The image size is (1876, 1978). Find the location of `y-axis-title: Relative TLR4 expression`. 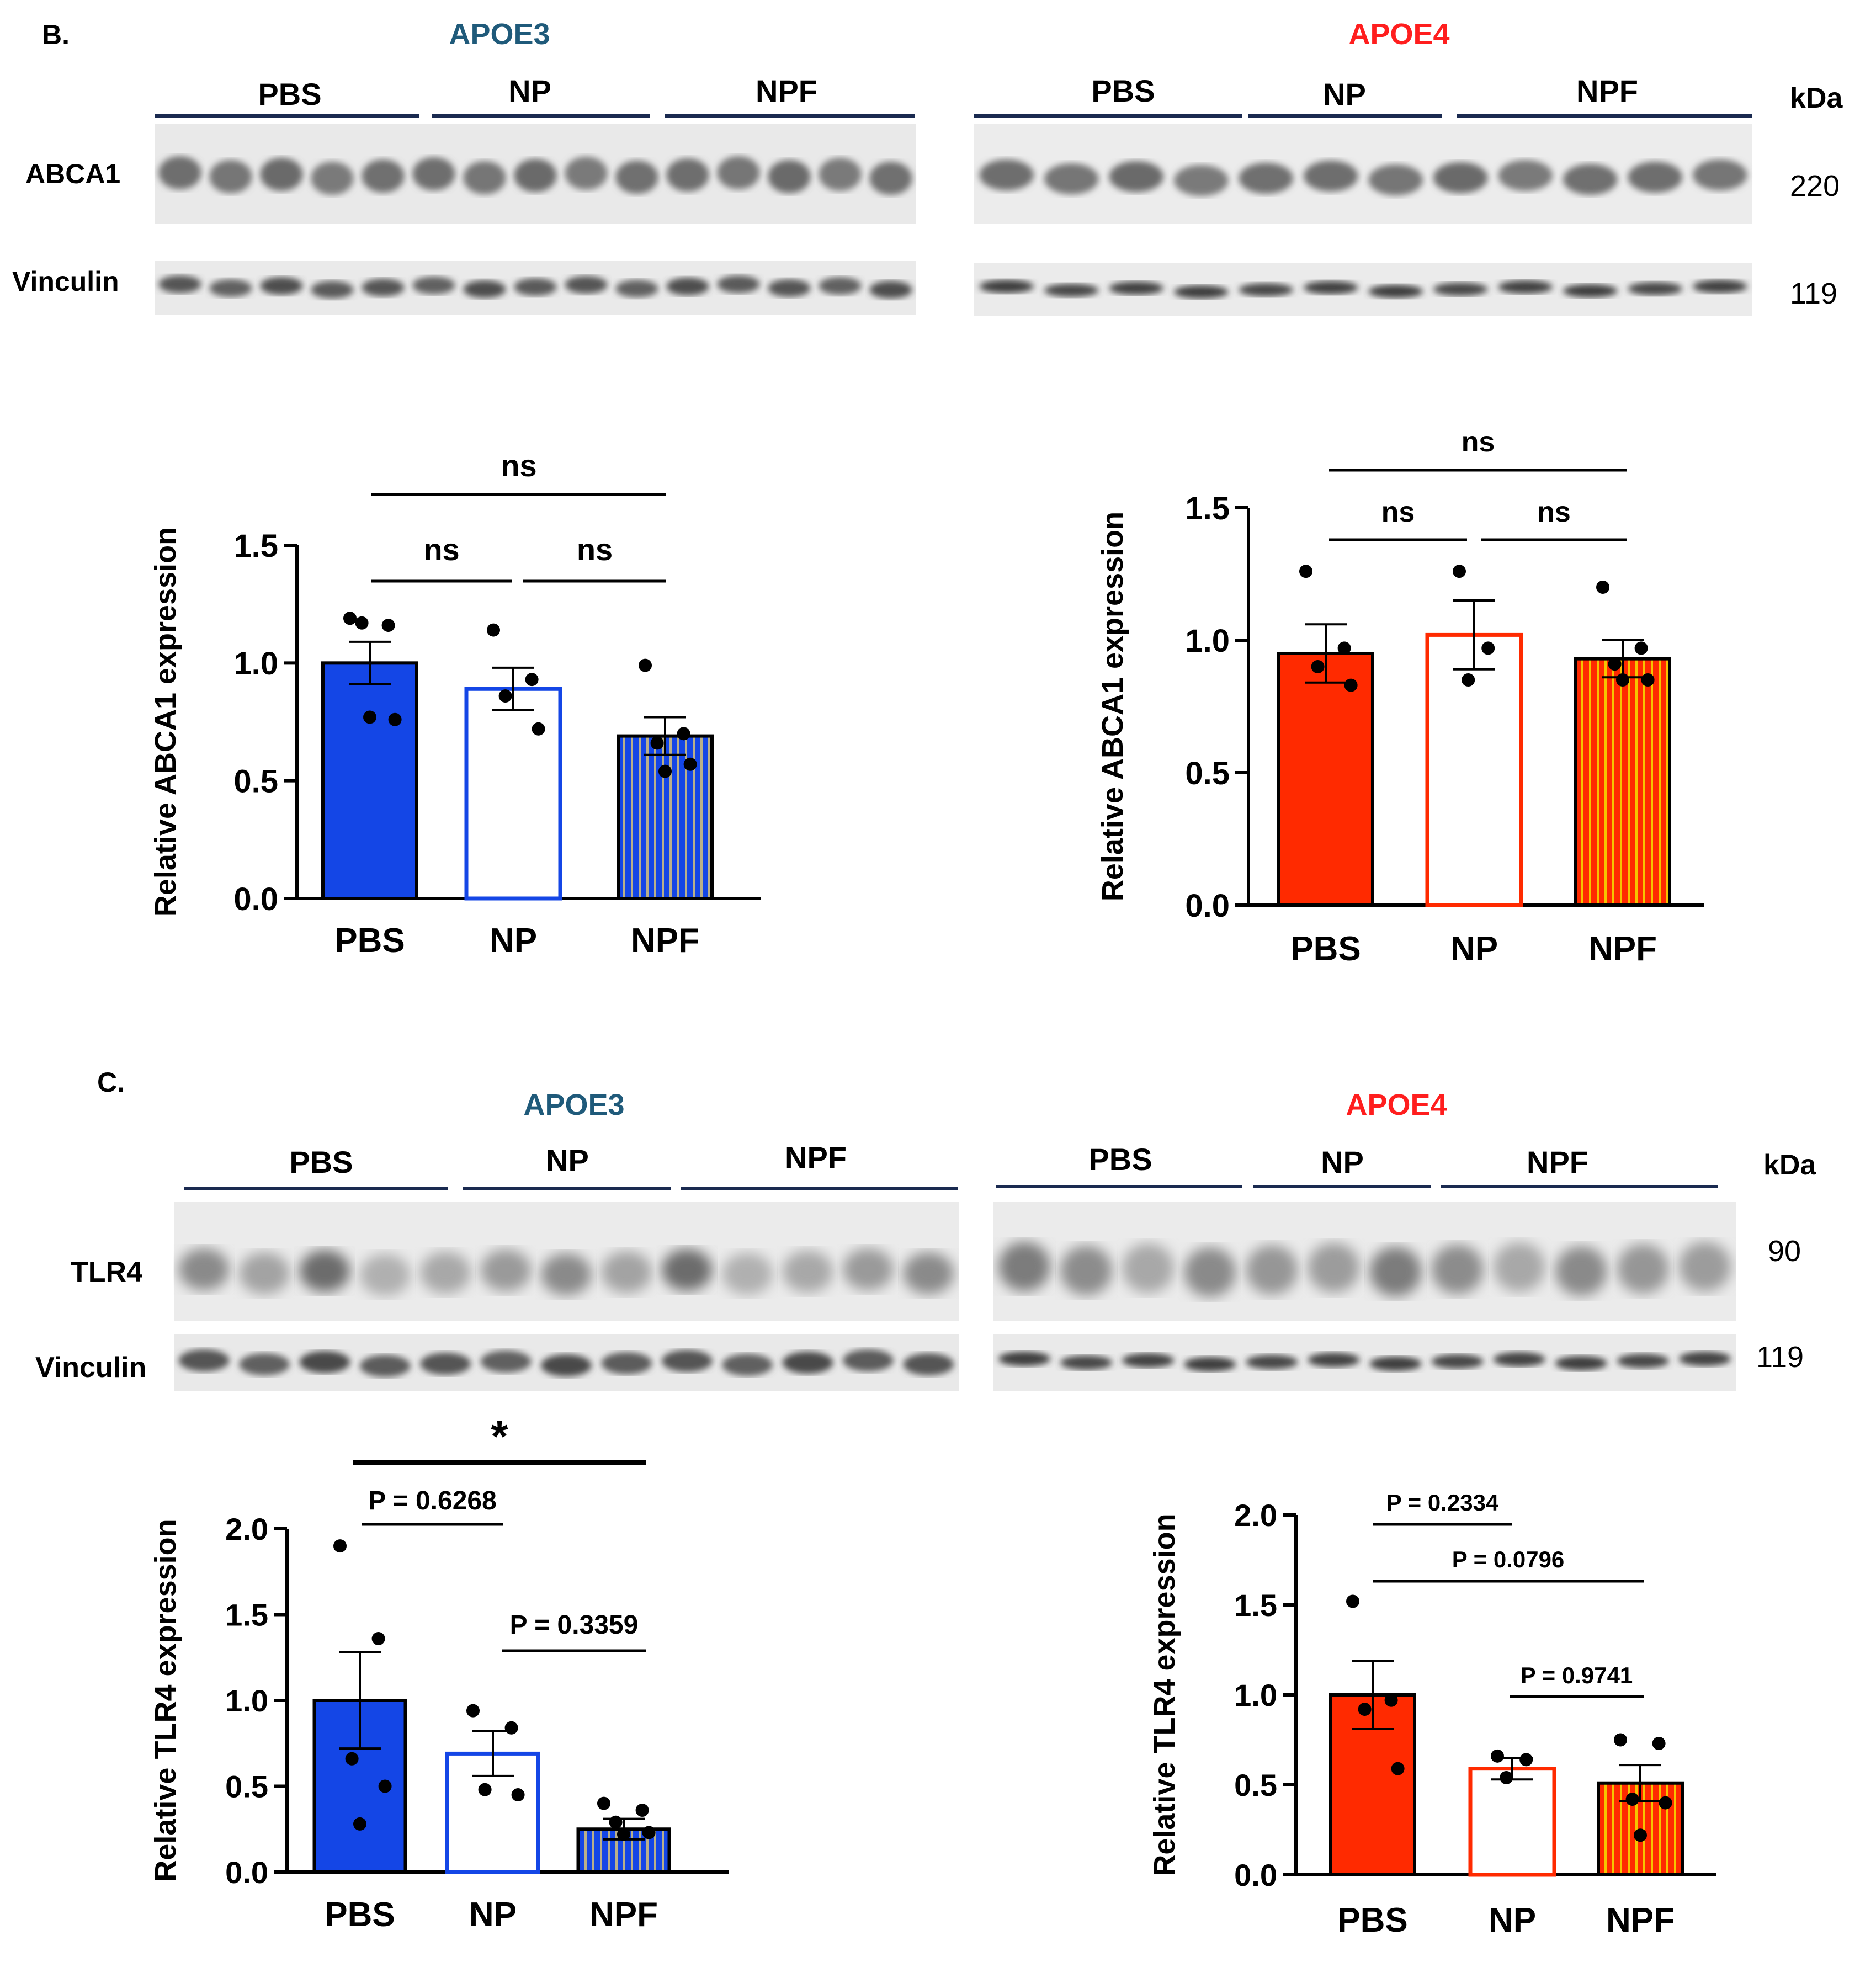

y-axis-title: Relative TLR4 expression is located at coordinates (165, 1700).